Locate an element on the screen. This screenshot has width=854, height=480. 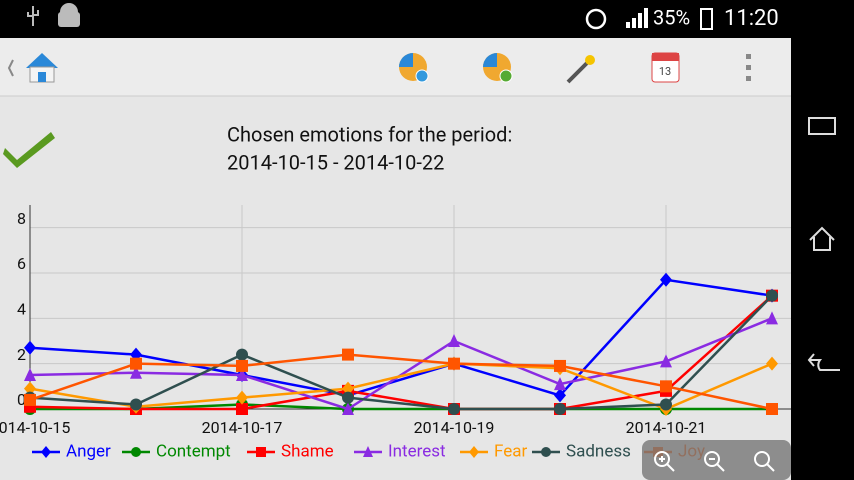
alarm-icon is located at coordinates (596, 19).